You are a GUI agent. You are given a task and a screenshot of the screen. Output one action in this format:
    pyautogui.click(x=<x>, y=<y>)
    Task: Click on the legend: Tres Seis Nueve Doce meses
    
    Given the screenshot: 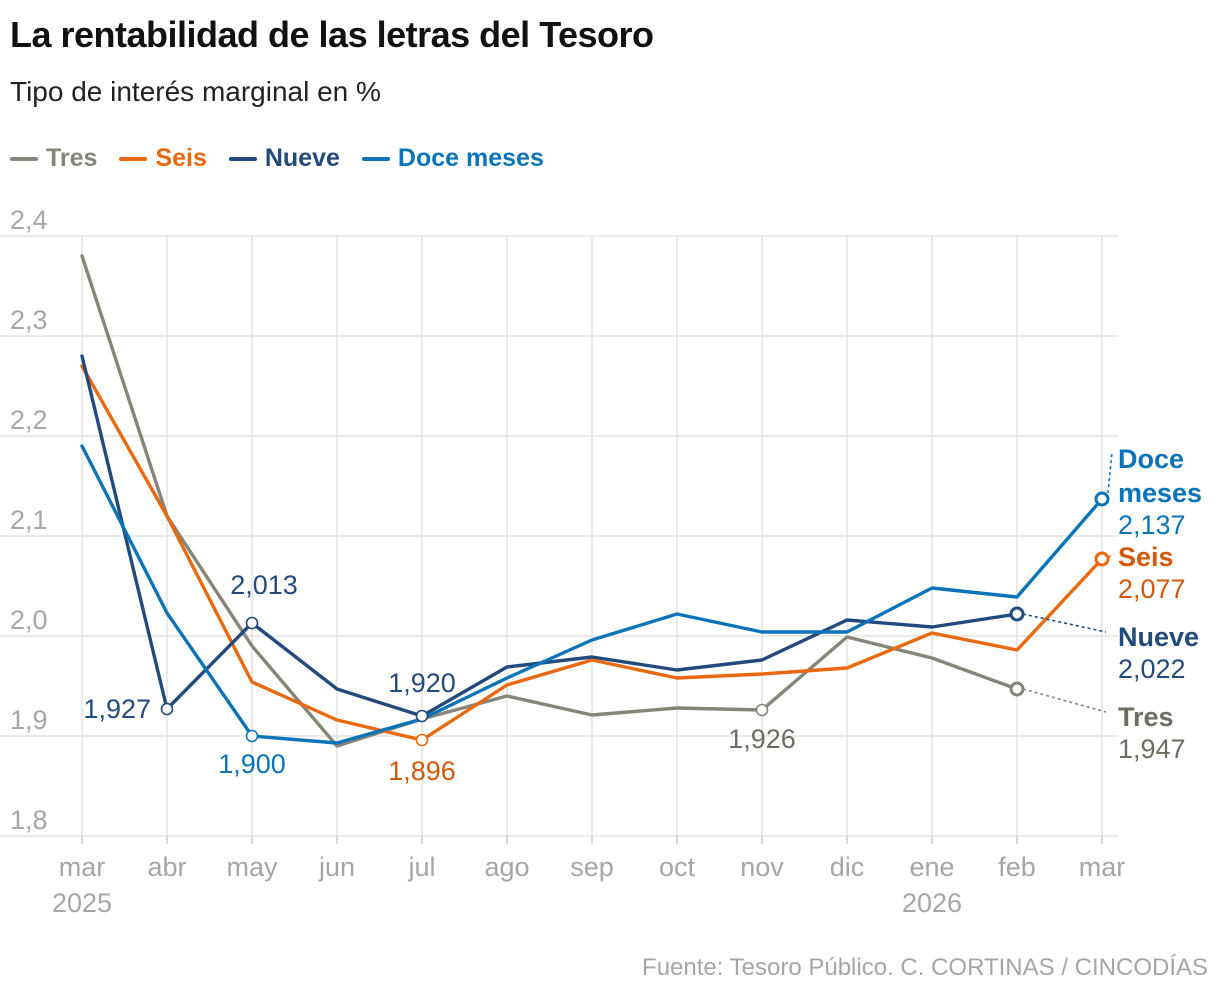 What is the action you would take?
    pyautogui.click(x=277, y=158)
    